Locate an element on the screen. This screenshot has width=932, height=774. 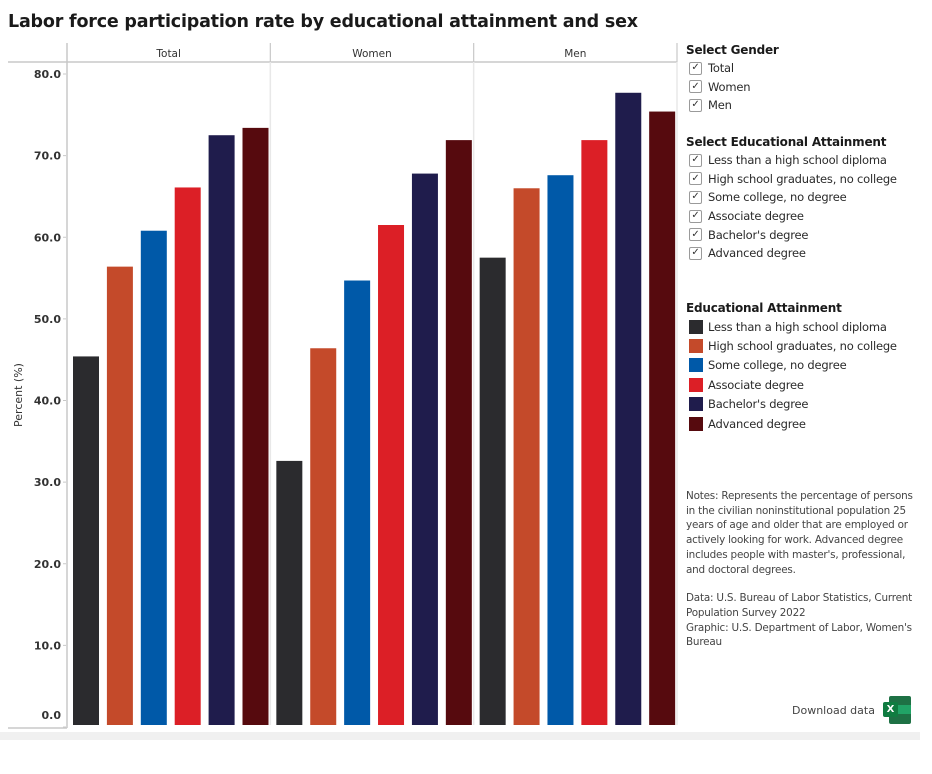
y-tick-label: 30.0 is located at coordinates (47, 482).